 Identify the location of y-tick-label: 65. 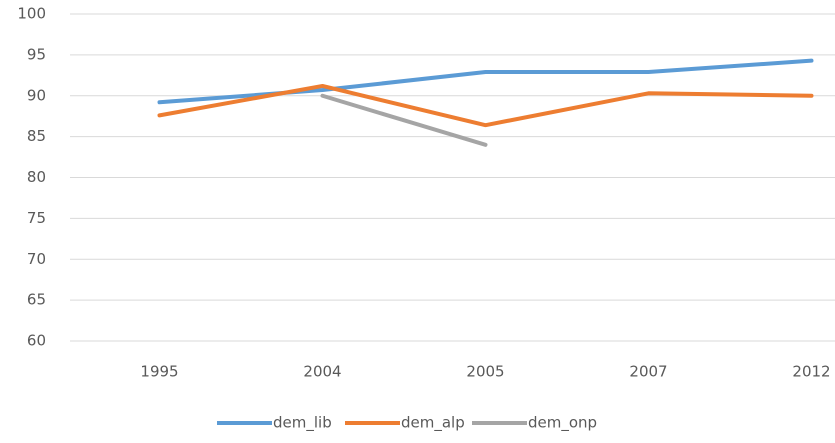
(36, 300).